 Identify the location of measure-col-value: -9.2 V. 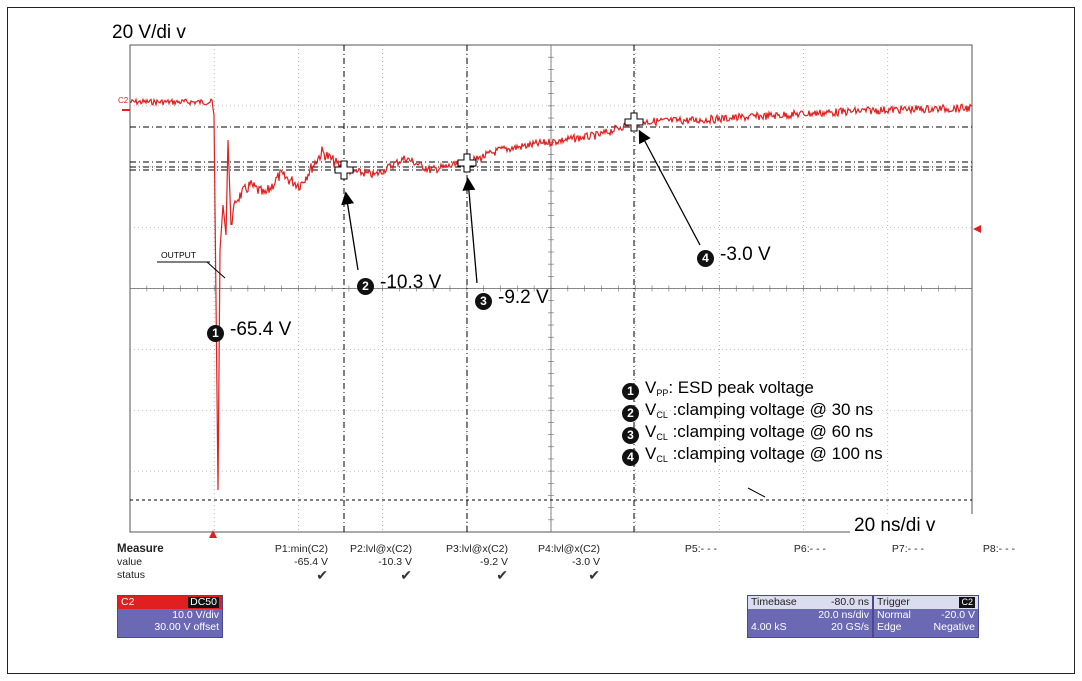
(493, 562).